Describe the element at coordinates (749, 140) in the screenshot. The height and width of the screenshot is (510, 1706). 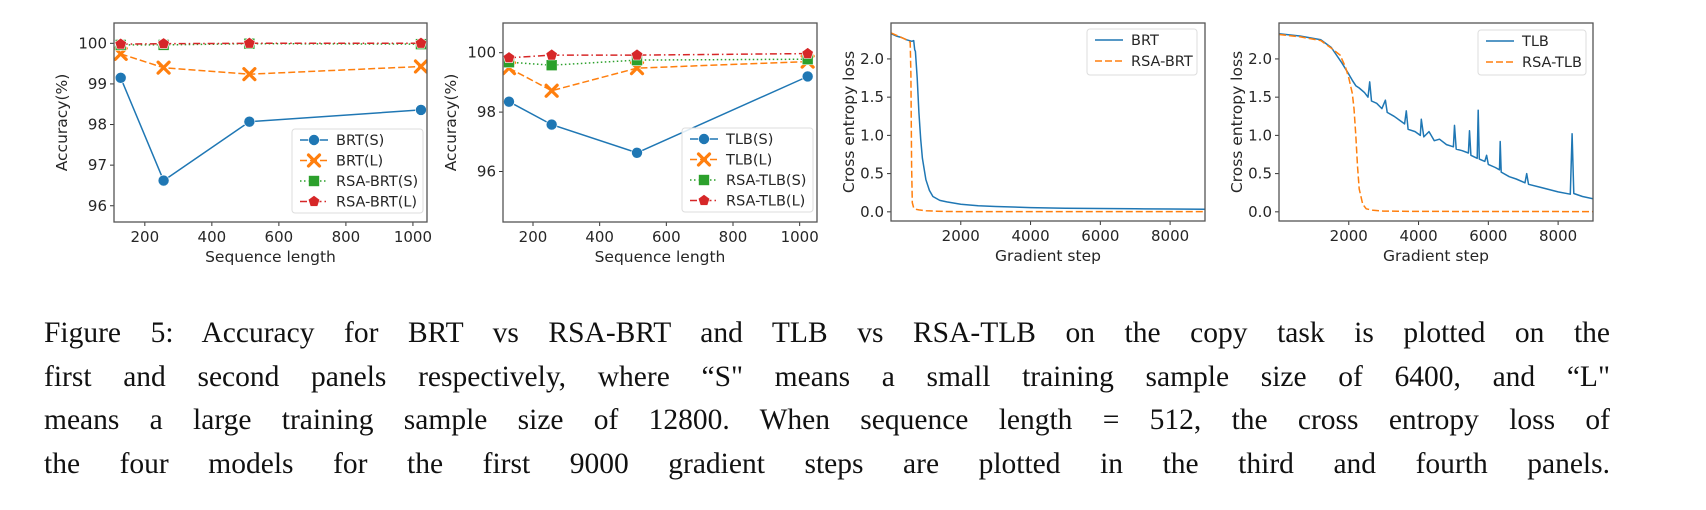
I see `legend-label: TLB(S)` at that location.